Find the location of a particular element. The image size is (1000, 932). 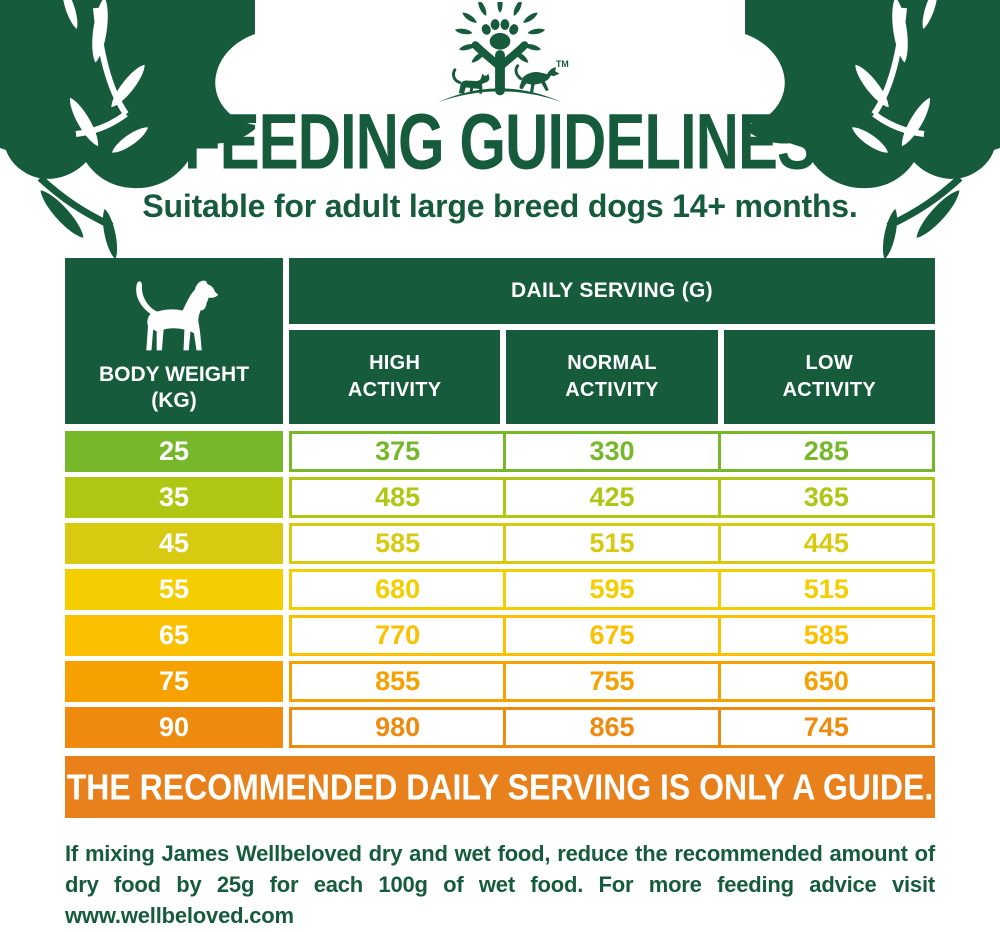

table-row: 25 375 330 285 is located at coordinates (500, 451).